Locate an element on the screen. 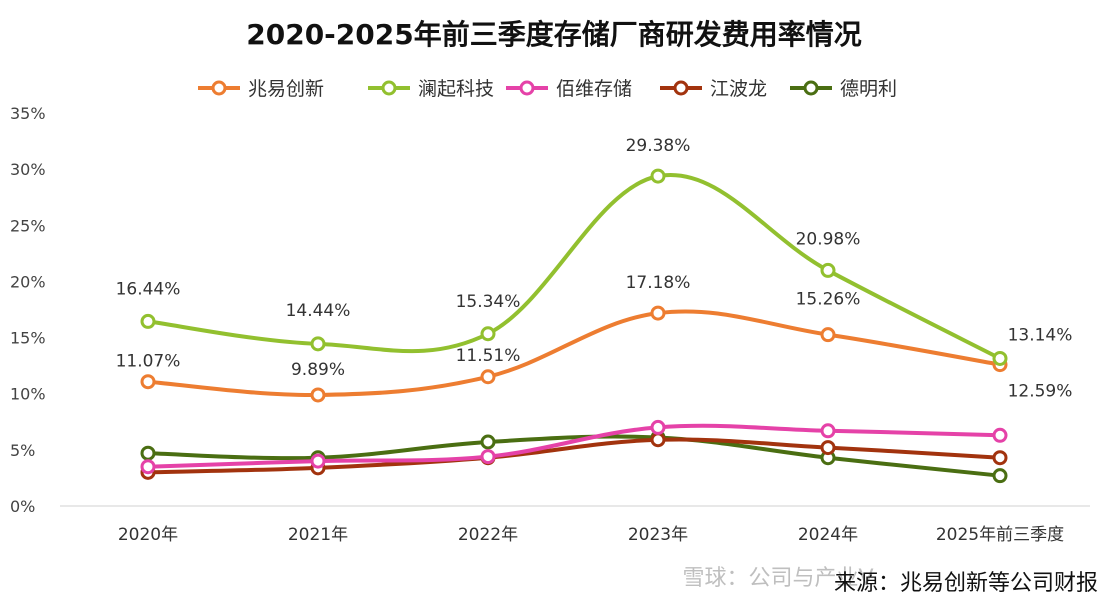 The width and height of the screenshot is (1108, 606). x-tick-label: 2025年前三季度 is located at coordinates (1000, 535).